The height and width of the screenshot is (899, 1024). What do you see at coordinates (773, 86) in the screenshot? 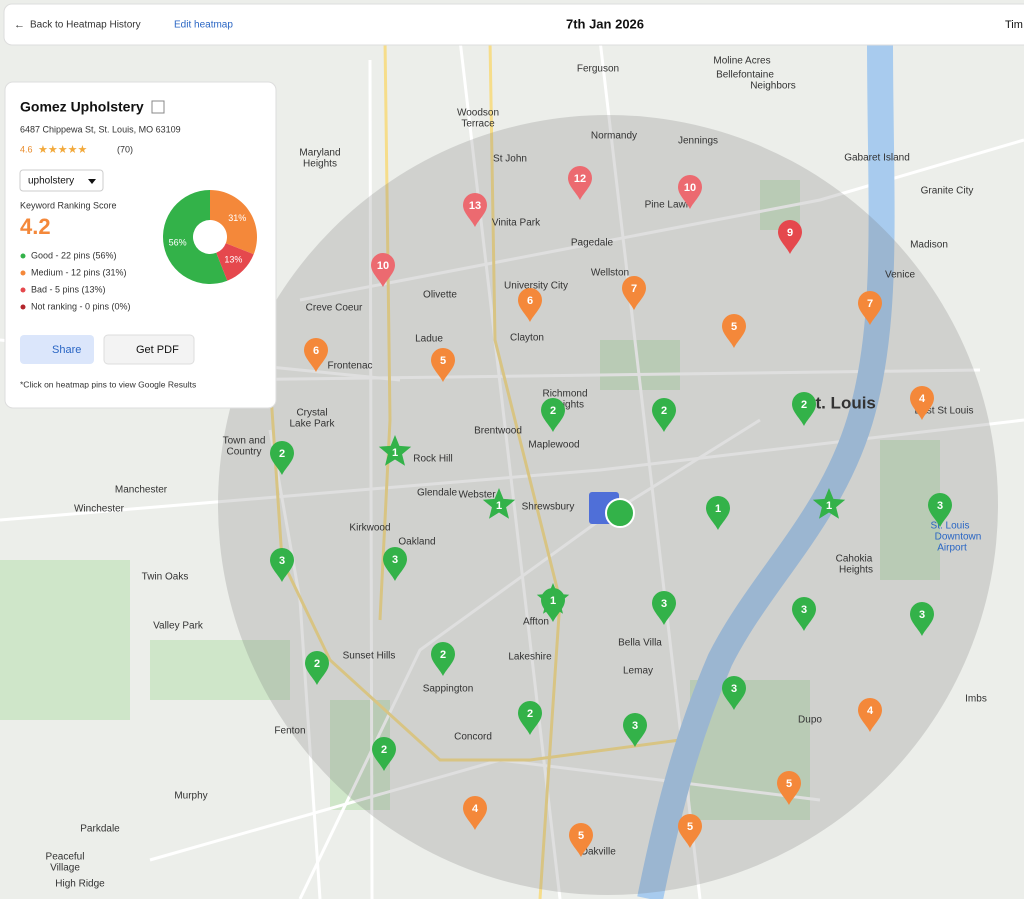
I see `place-label: Neighbors` at bounding box center [773, 86].